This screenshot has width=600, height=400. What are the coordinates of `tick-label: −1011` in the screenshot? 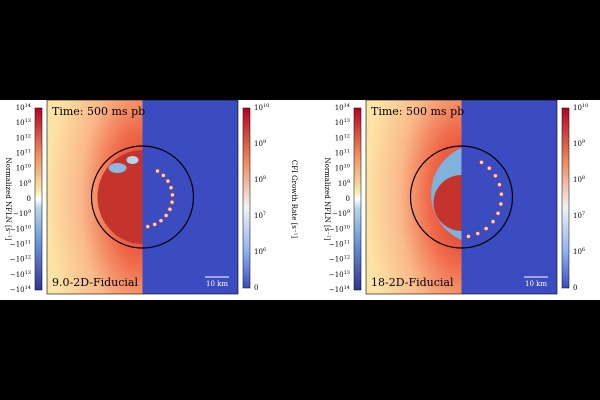 It's located at (339, 244).